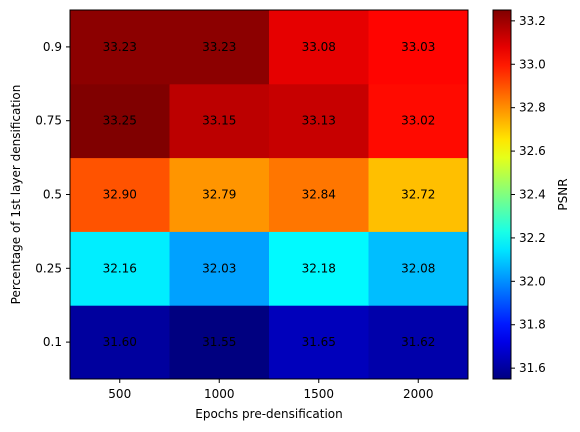 The height and width of the screenshot is (432, 580). I want to click on cell-value-label: 31.62, so click(418, 342).